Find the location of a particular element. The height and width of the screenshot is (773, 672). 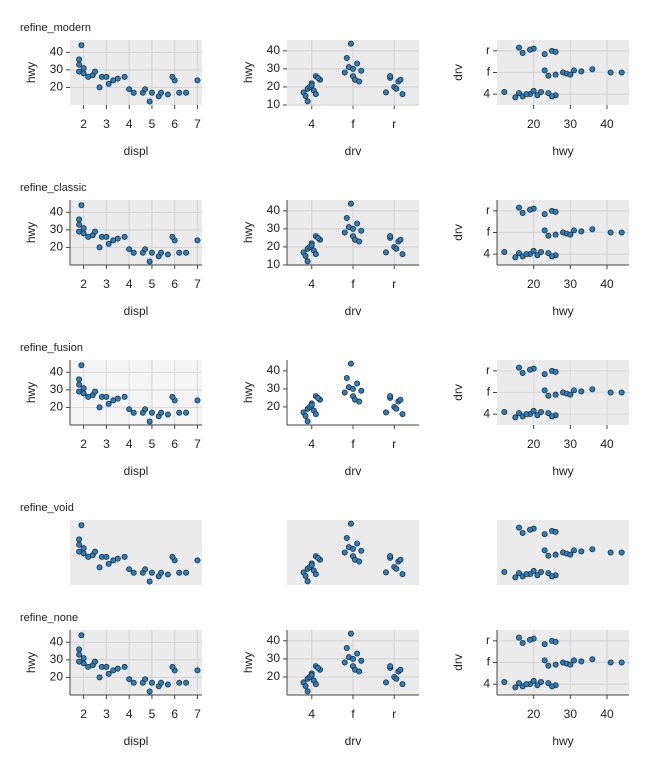

x-tick-label: r is located at coordinates (394, 284).